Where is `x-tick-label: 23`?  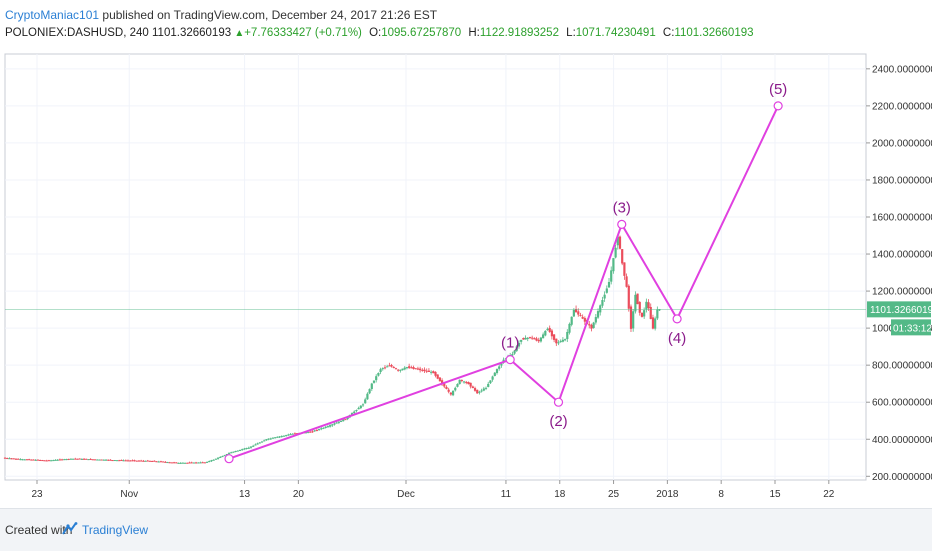
x-tick-label: 23 is located at coordinates (37, 494).